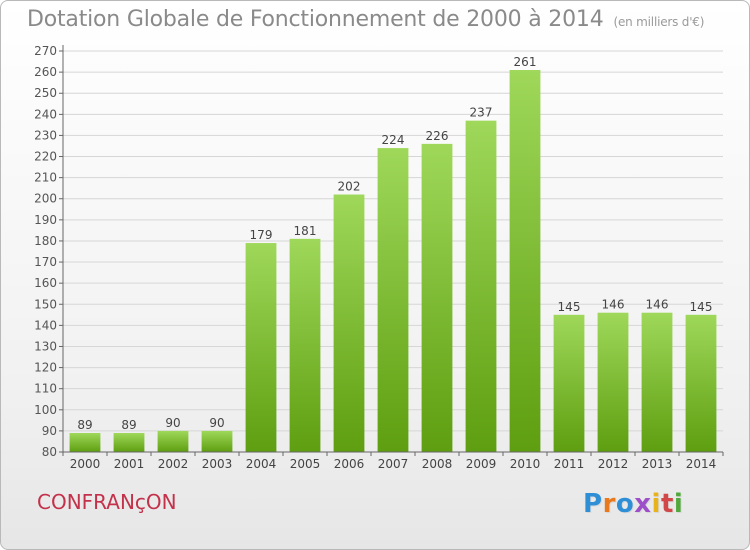 The image size is (750, 550). I want to click on y-tick-label: 230, so click(45, 135).